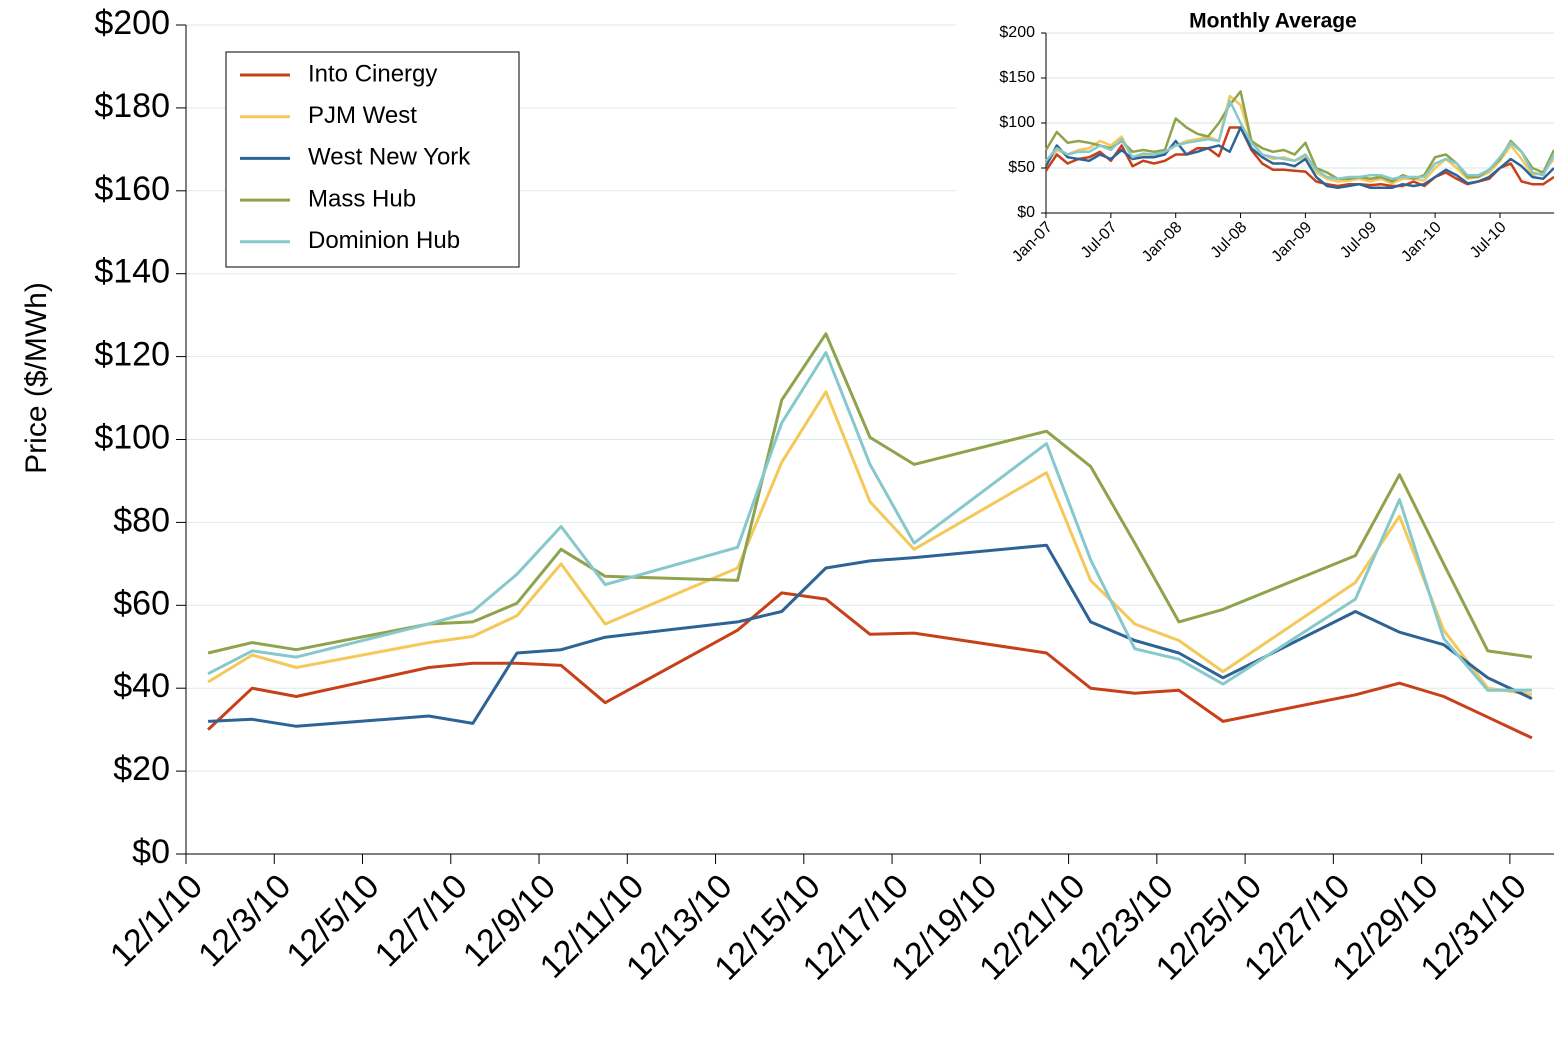 This screenshot has width=1554, height=1058. I want to click on y-tick-label: $150, so click(1017, 77).